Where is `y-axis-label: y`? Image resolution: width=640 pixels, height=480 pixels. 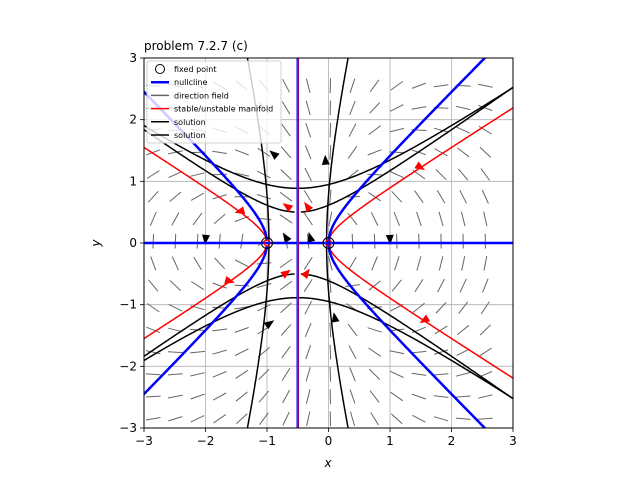 y-axis-label: y is located at coordinates (96, 243).